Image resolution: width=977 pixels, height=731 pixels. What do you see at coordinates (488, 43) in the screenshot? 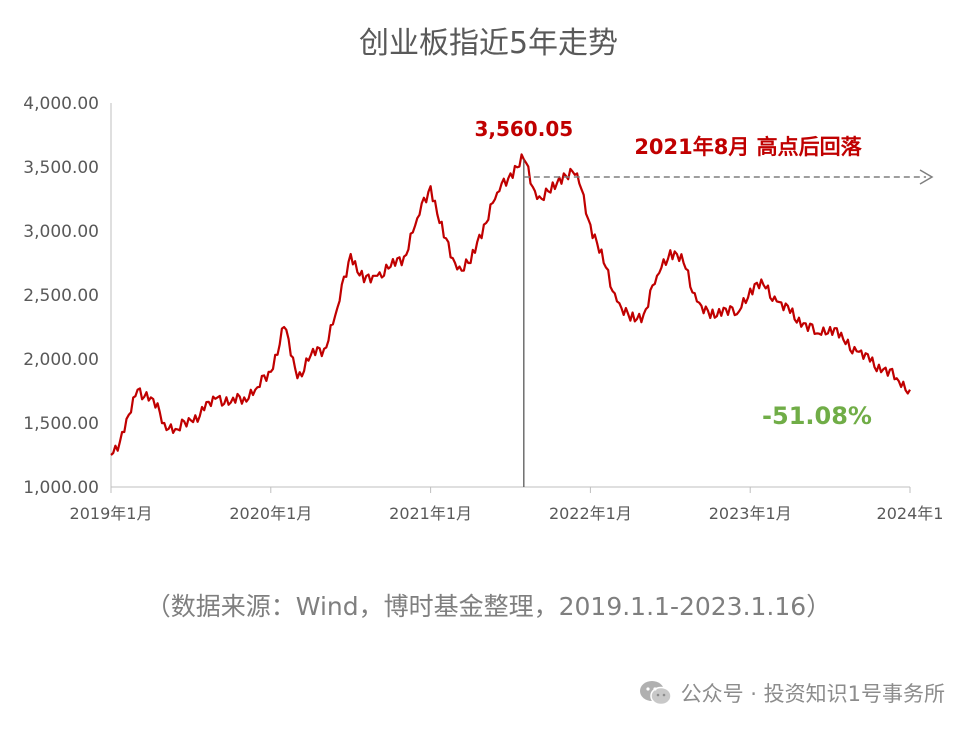
I see `chart-title: 创业板指近5年走势` at bounding box center [488, 43].